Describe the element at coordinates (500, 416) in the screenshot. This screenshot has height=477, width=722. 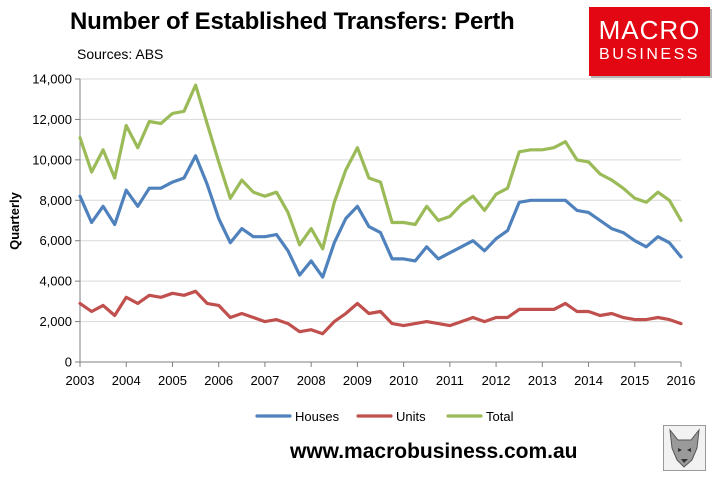
I see `legend-label-total: Total` at that location.